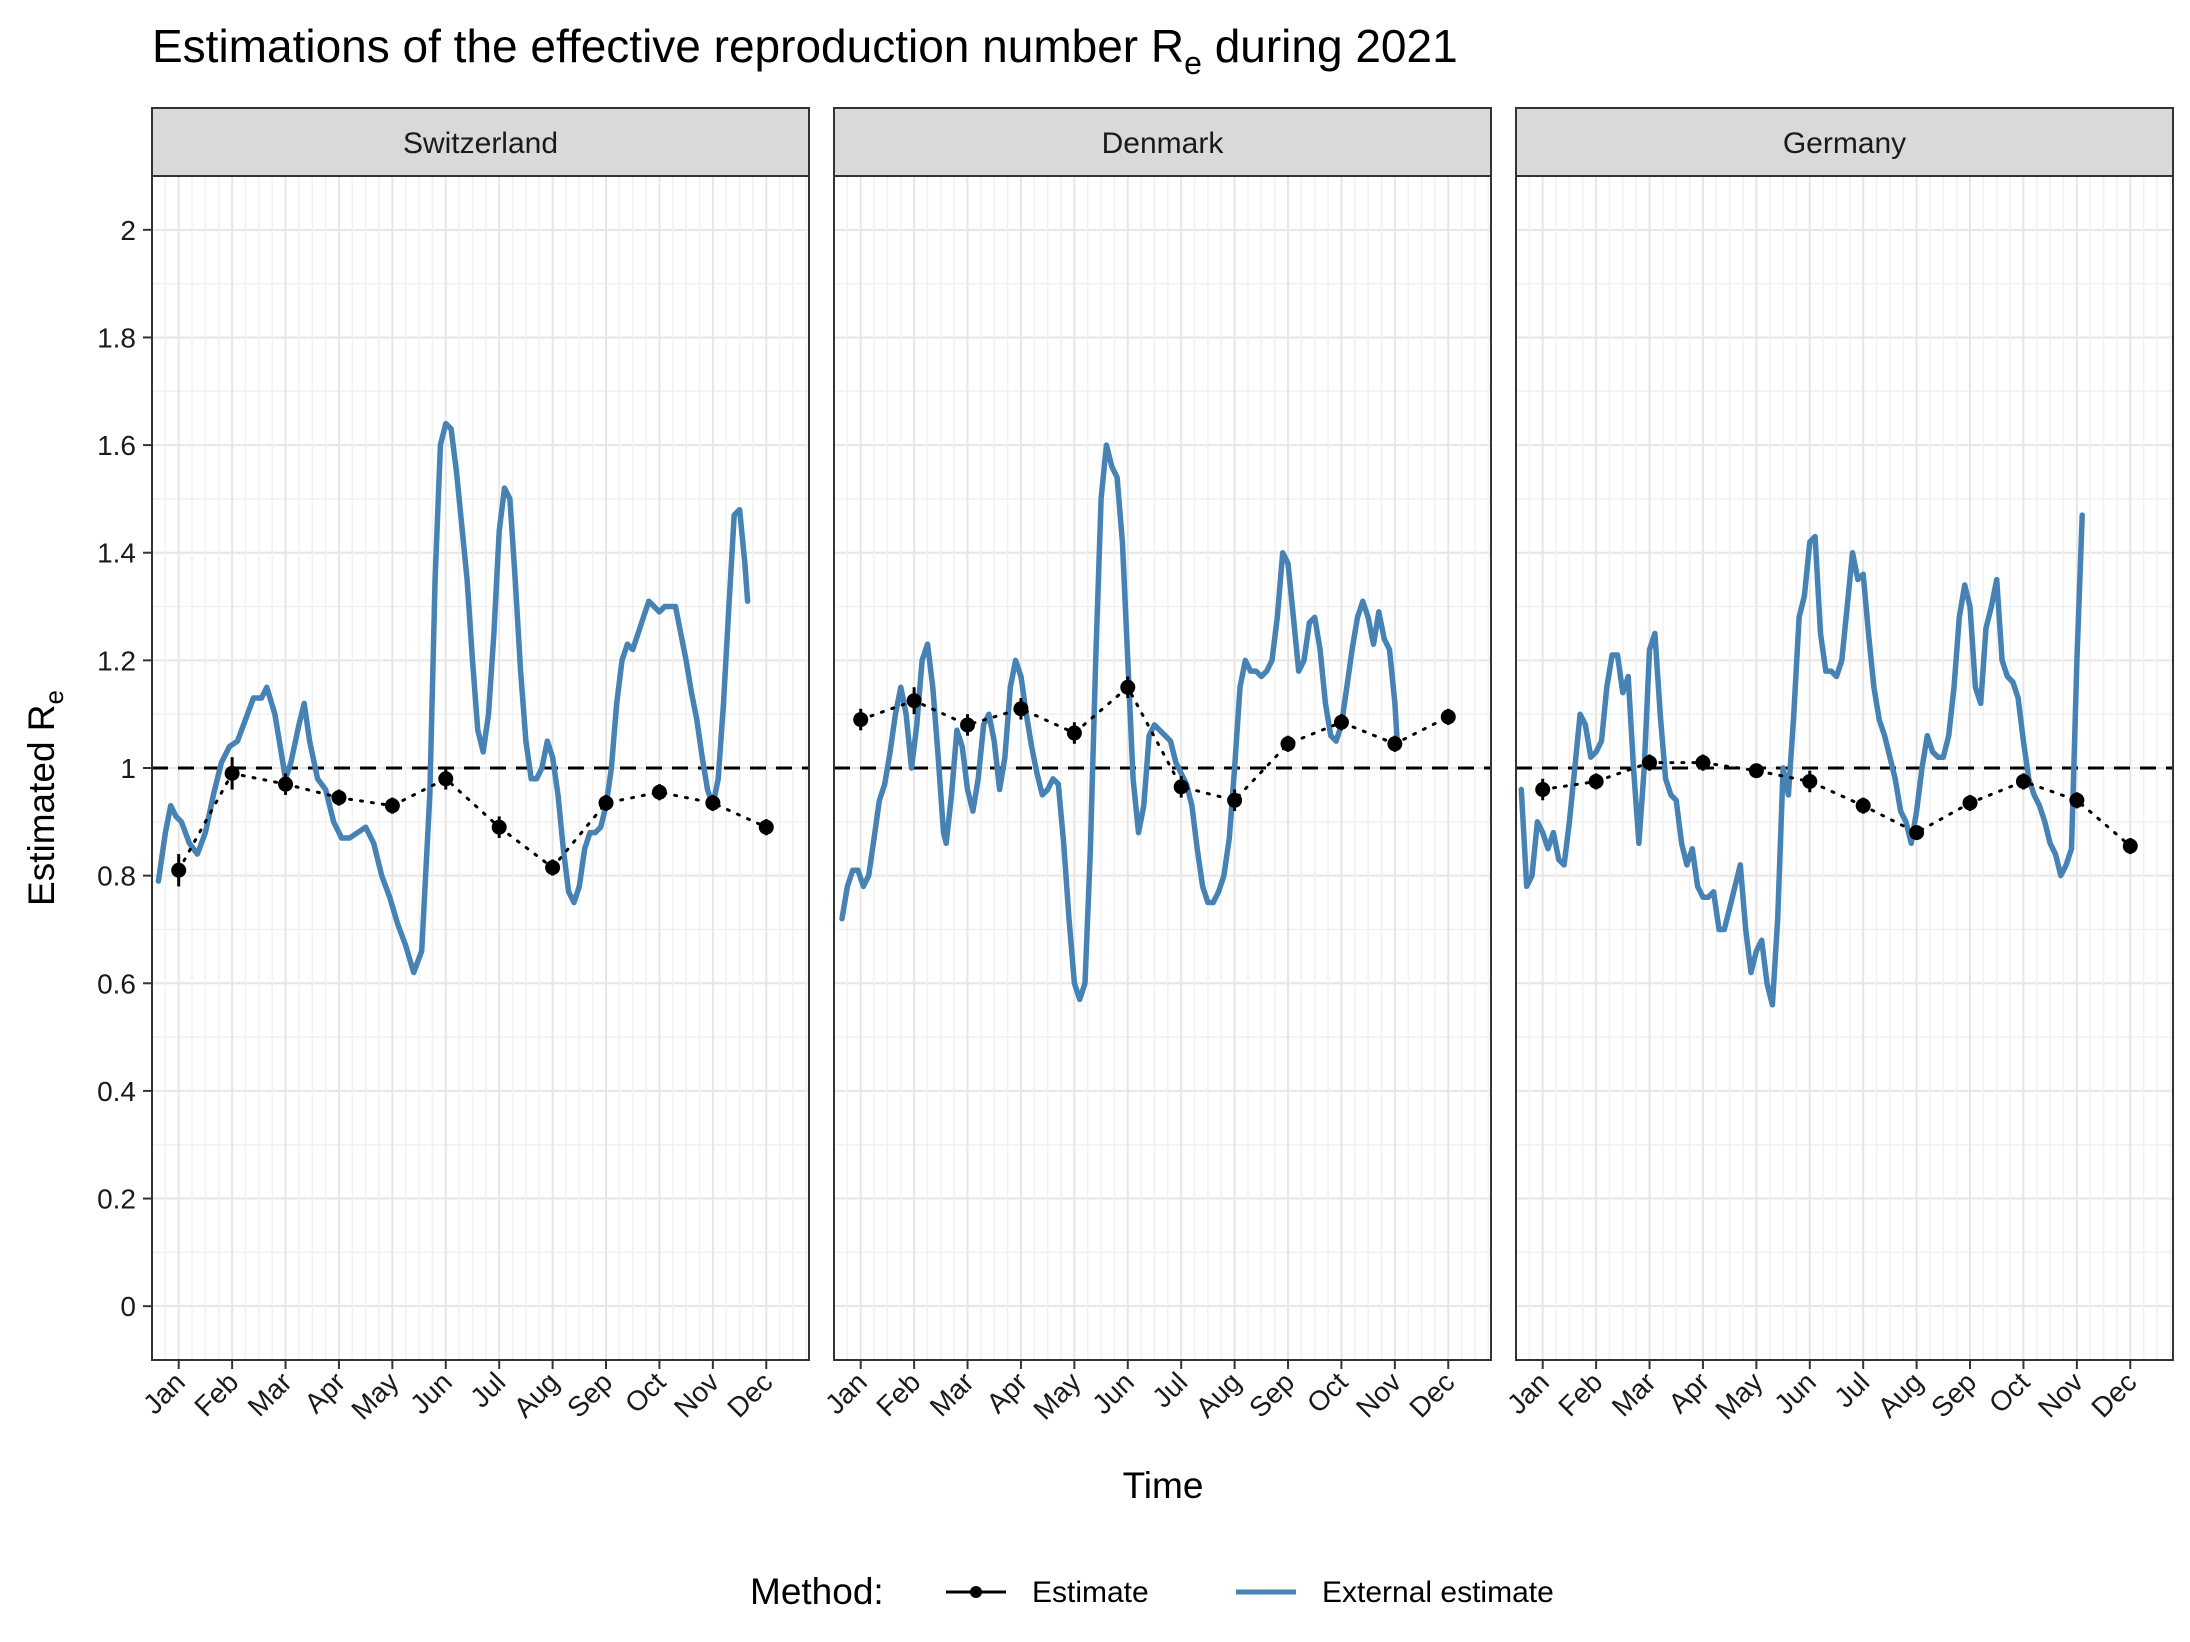 The width and height of the screenshot is (2190, 1642). What do you see at coordinates (116, 445) in the screenshot?
I see `y-tick-label: 1.6` at bounding box center [116, 445].